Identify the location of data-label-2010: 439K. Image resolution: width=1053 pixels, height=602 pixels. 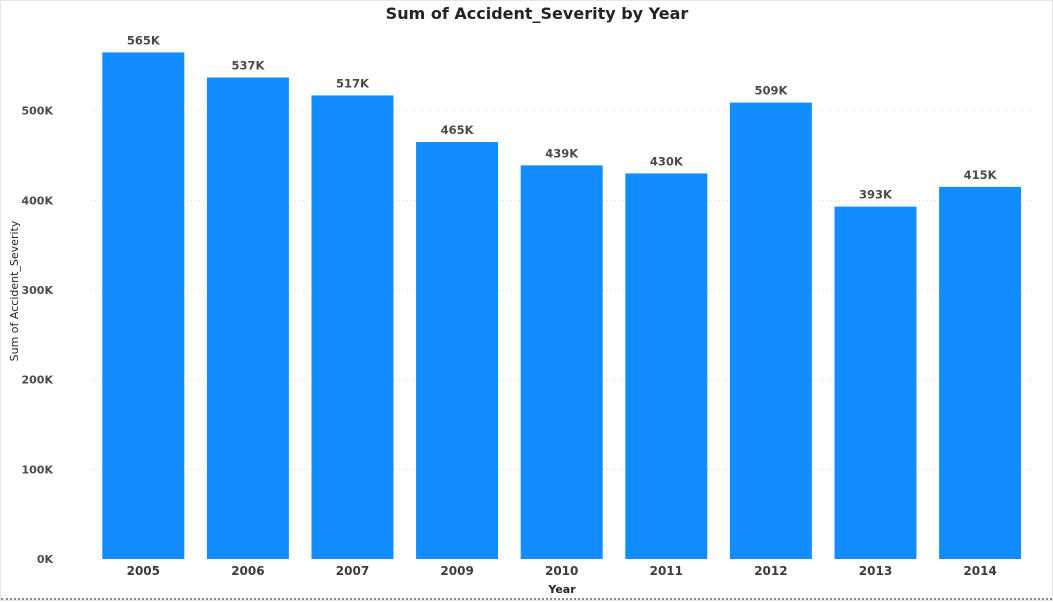
(562, 153).